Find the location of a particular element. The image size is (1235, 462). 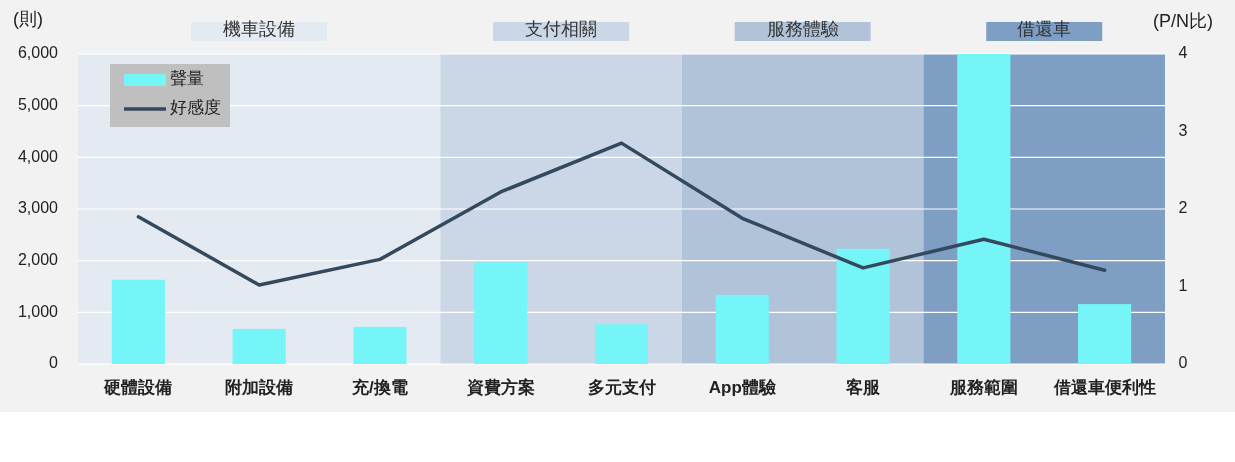

x-tick-label: 硬體設備 is located at coordinates (138, 388).